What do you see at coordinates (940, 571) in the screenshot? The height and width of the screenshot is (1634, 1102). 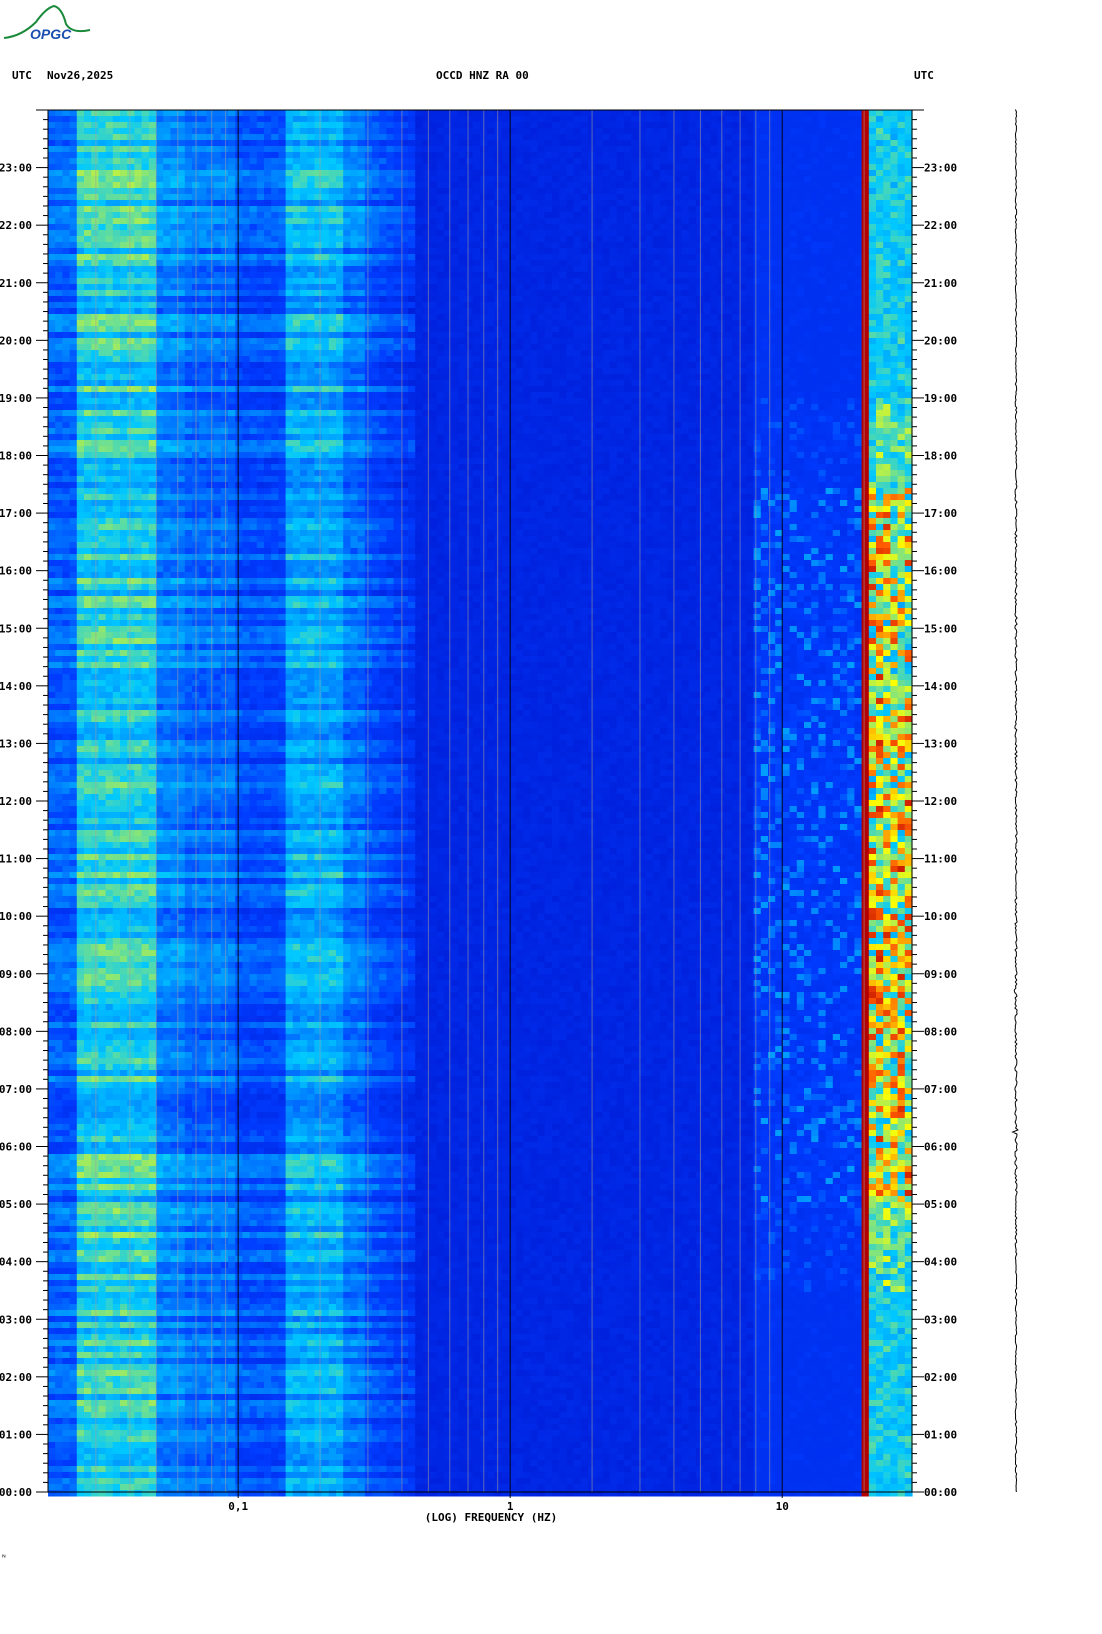 I see `time-tick-label-right: 16:00` at bounding box center [940, 571].